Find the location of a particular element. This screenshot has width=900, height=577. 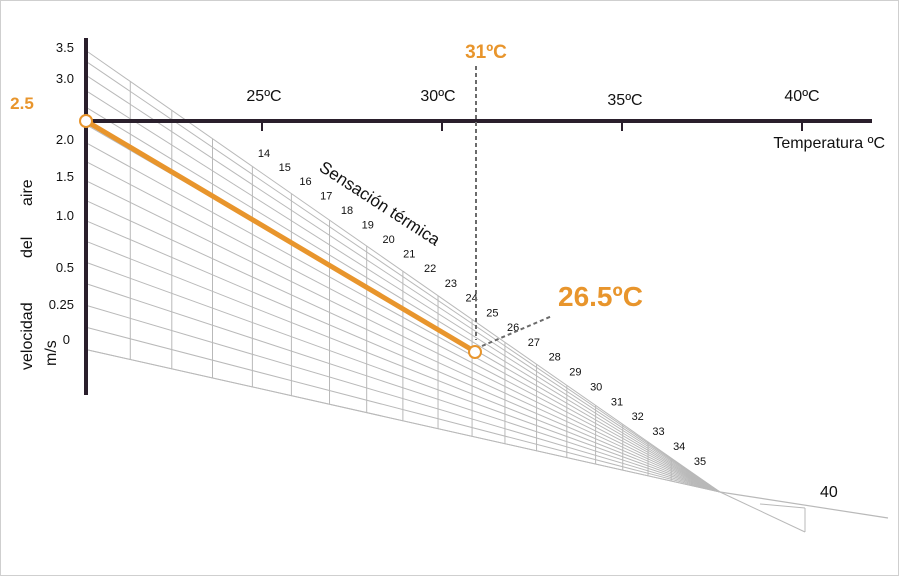

sensation-tick-33: 33 is located at coordinates (658, 432).